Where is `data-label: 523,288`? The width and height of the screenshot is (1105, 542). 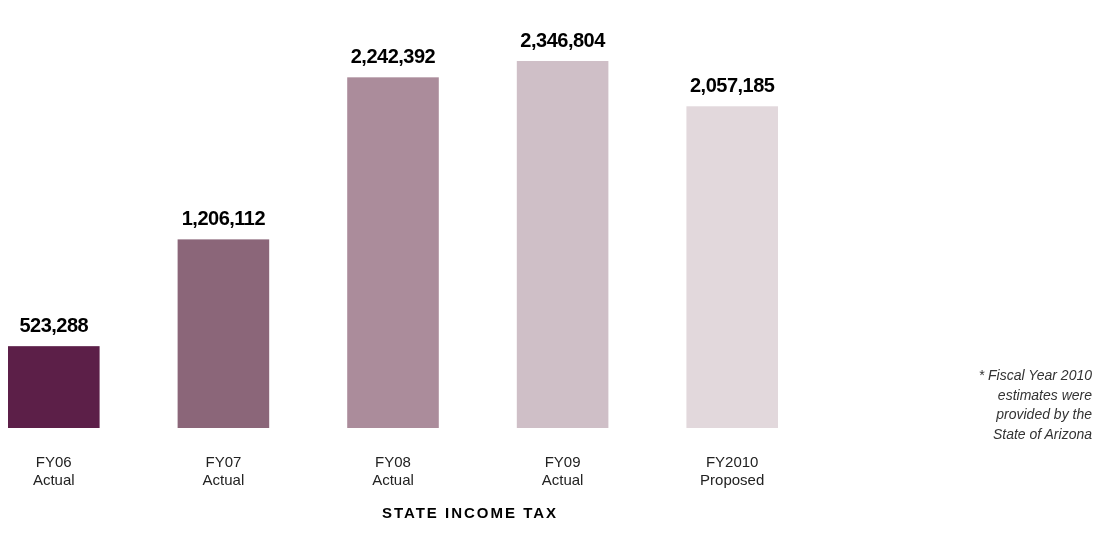 data-label: 523,288 is located at coordinates (54, 325).